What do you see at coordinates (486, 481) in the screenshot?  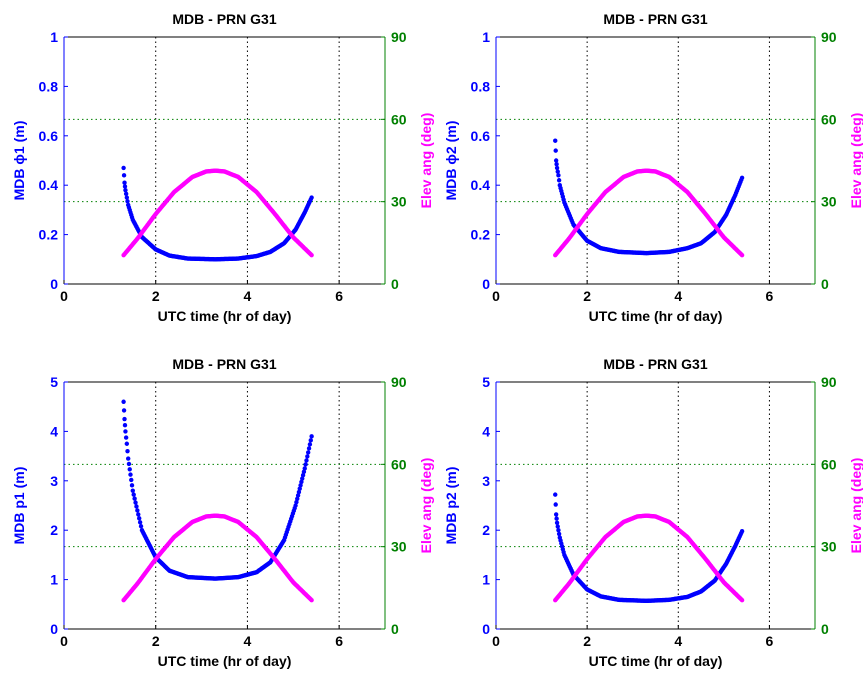 I see `left-y-tick-label: 3` at bounding box center [486, 481].